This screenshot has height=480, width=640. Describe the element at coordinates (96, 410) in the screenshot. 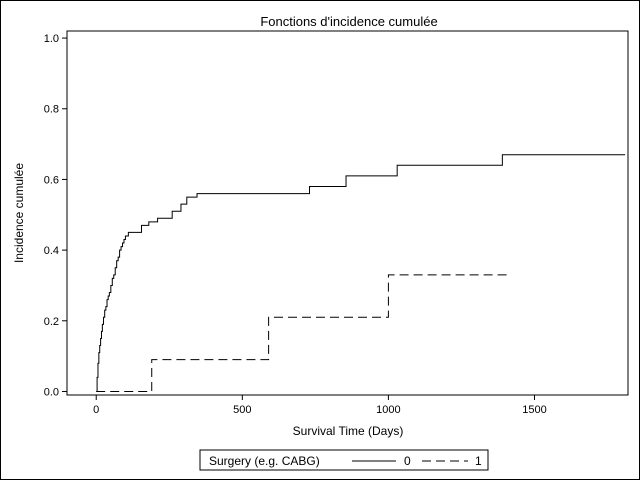

I see `x-tick-label: 0` at that location.